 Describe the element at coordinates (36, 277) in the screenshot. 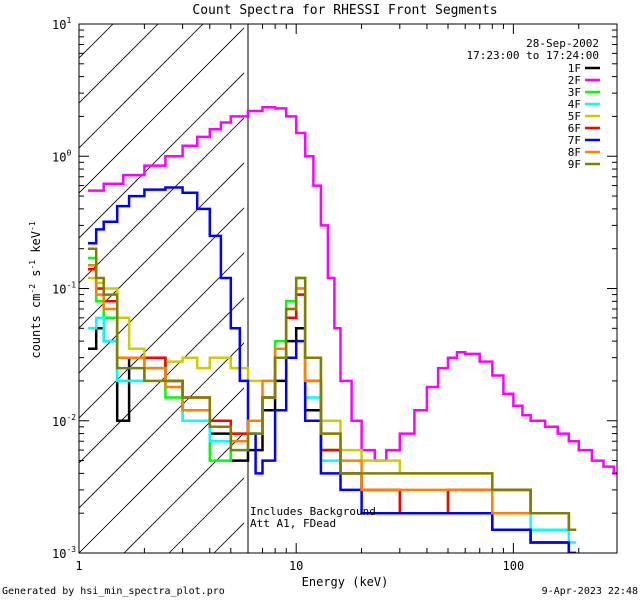

I see `y-label-mid: s` at that location.